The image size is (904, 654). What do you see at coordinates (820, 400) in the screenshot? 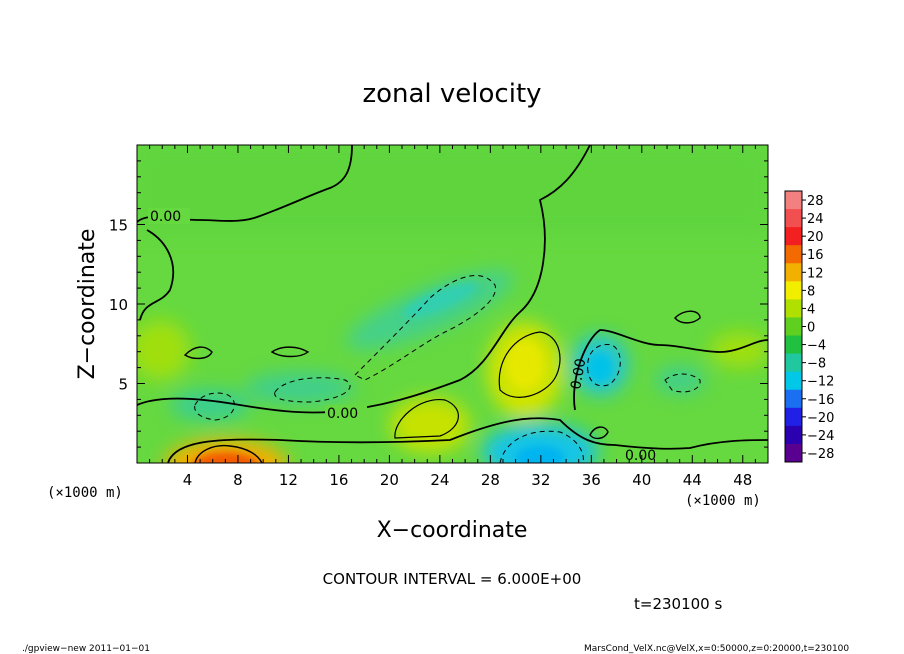
I see `colorbar-label: −16` at bounding box center [820, 400].